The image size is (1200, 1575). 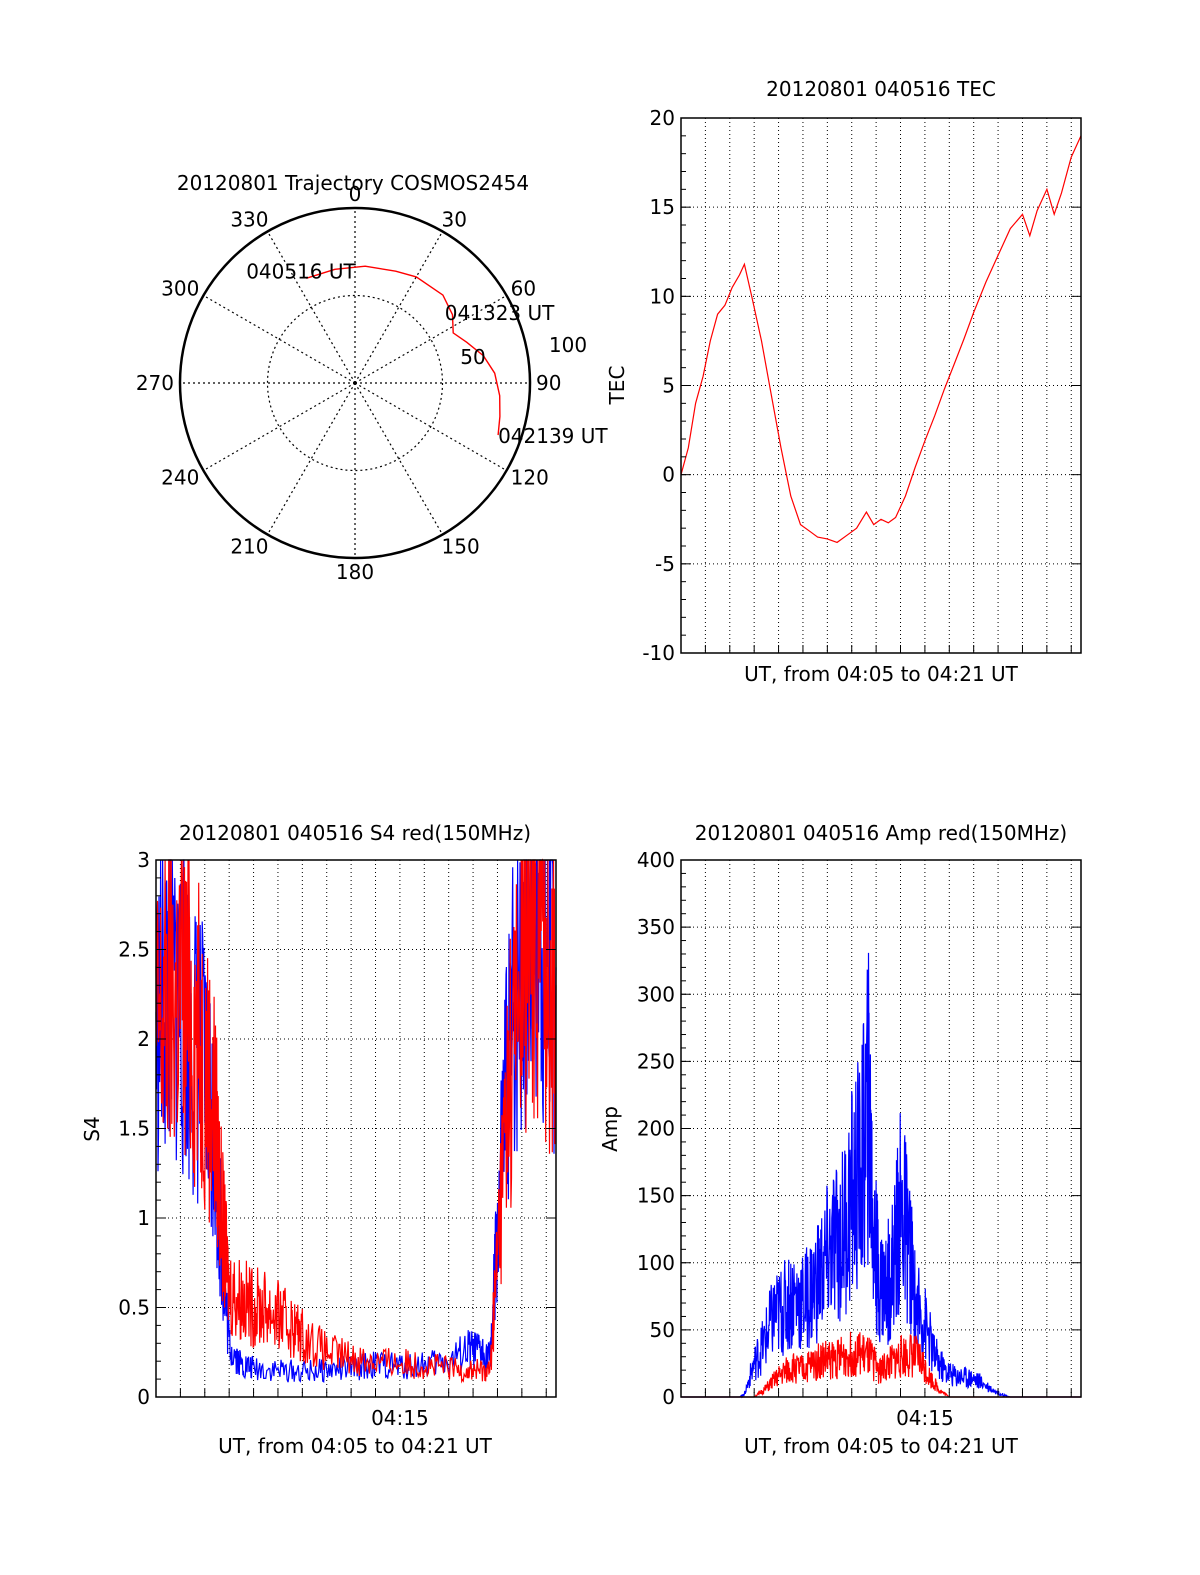 I want to click on polar-azimuth-label: 120, so click(x=530, y=478).